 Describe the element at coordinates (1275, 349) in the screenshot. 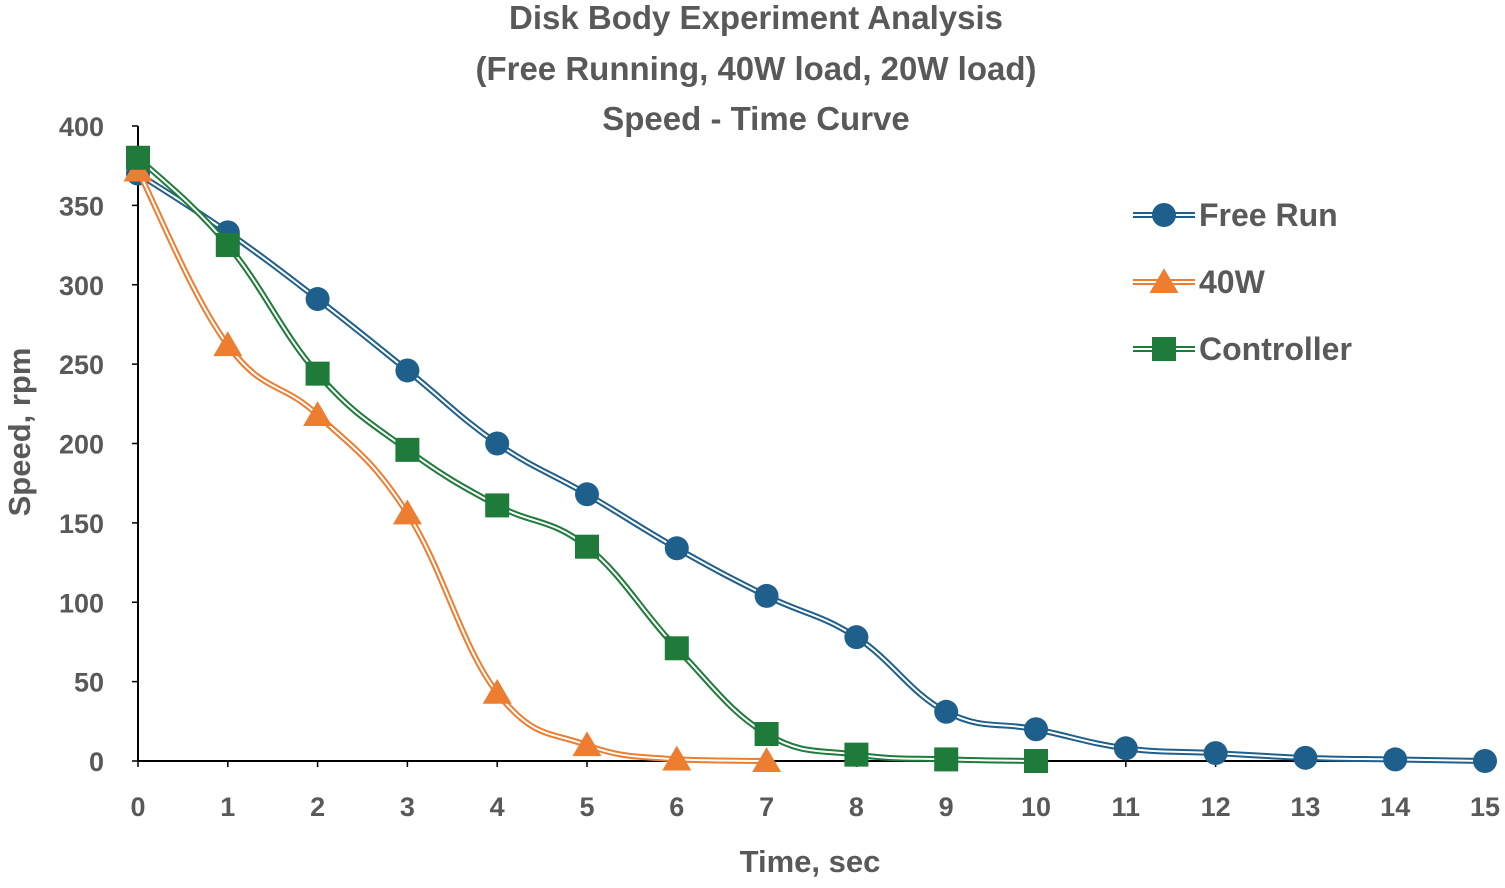

I see `legend-label: Controller` at that location.